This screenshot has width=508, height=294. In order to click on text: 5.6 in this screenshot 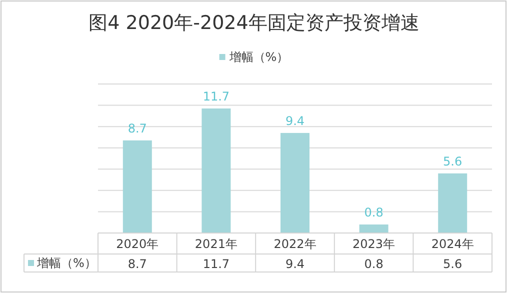, I will do `click(452, 264)`.